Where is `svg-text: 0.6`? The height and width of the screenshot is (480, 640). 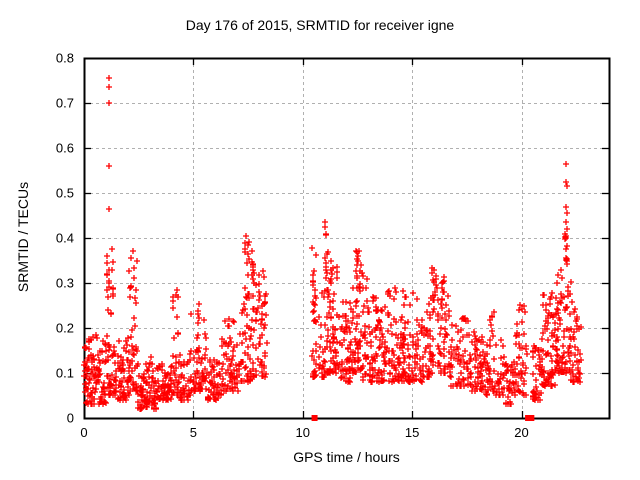
svg-text: 0.6 is located at coordinates (65, 148).